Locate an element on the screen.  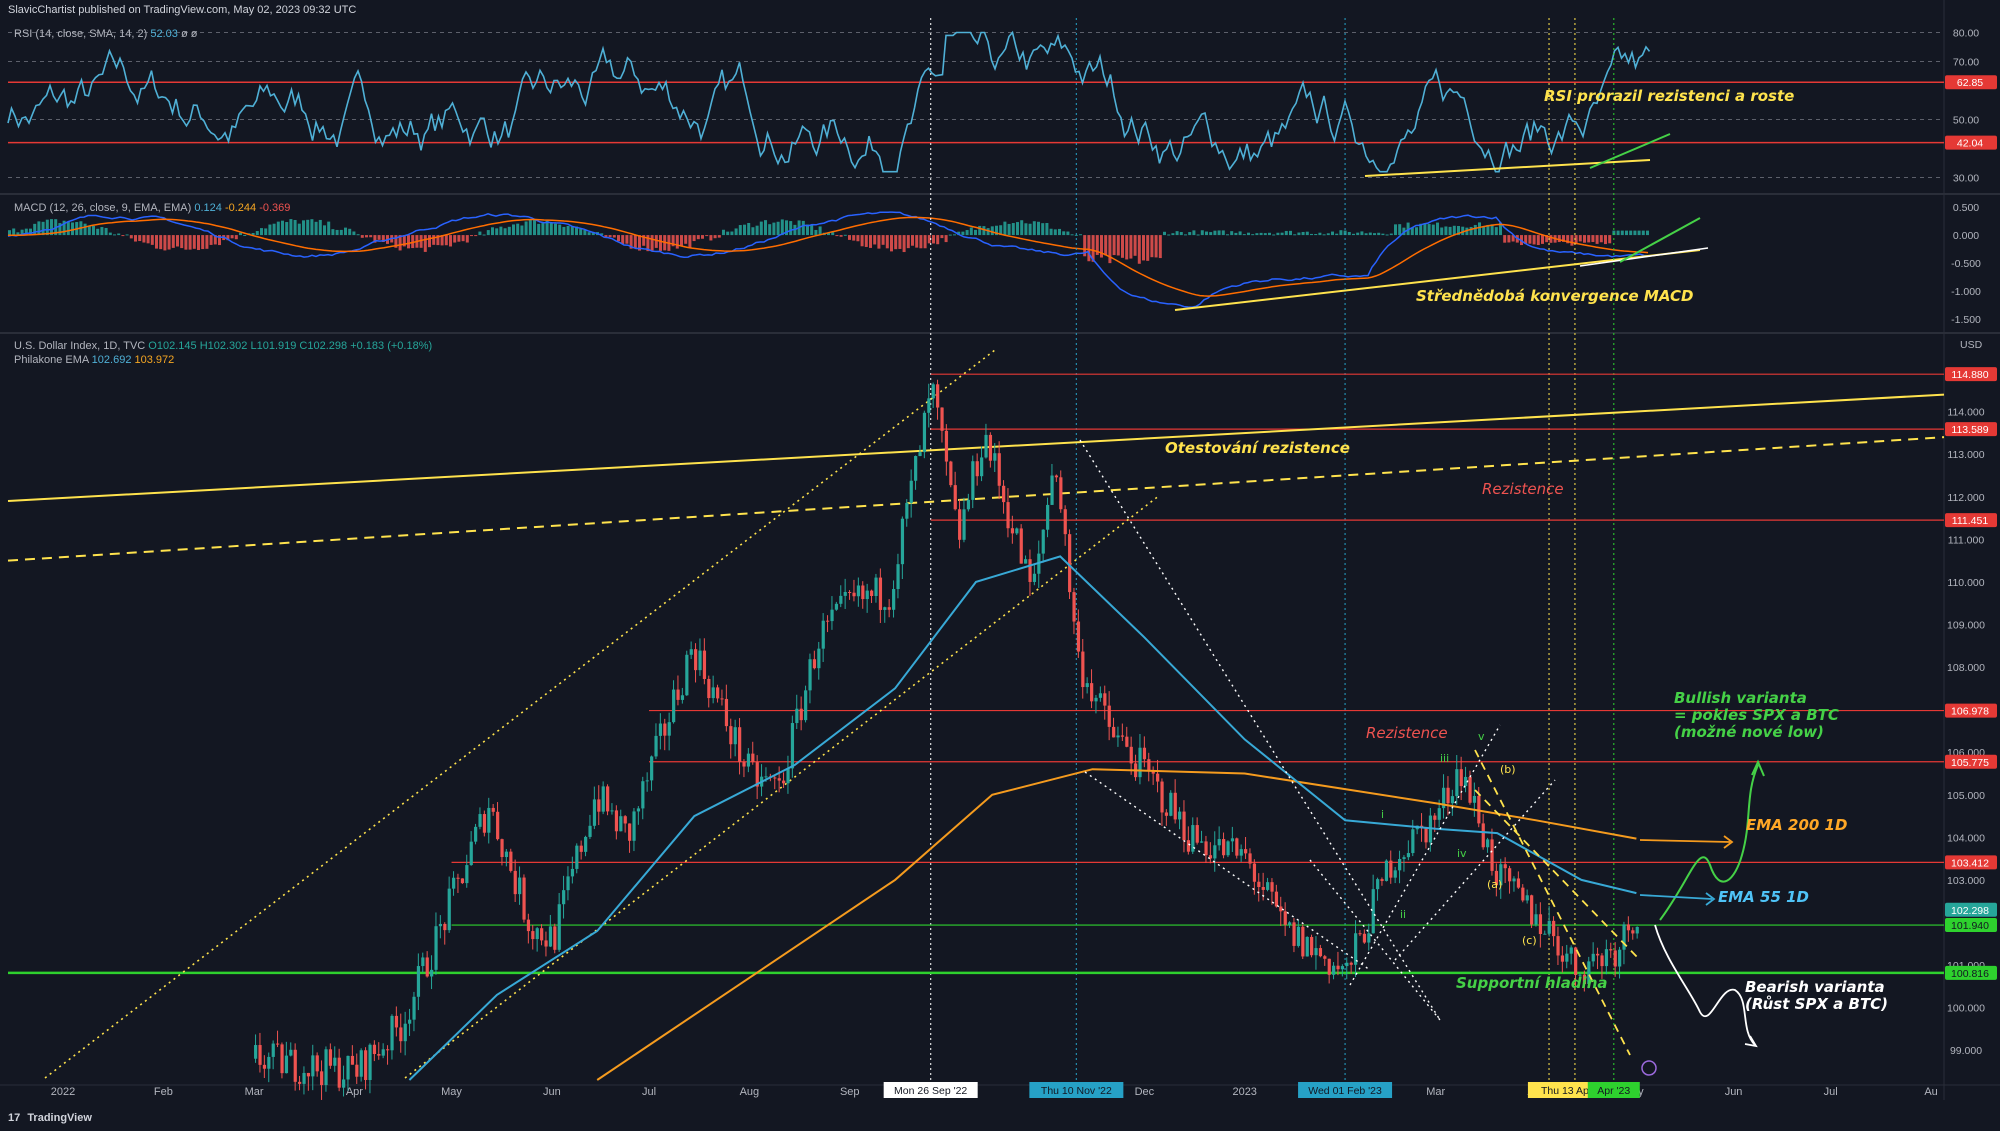
trendline is located at coordinates (976, 448).